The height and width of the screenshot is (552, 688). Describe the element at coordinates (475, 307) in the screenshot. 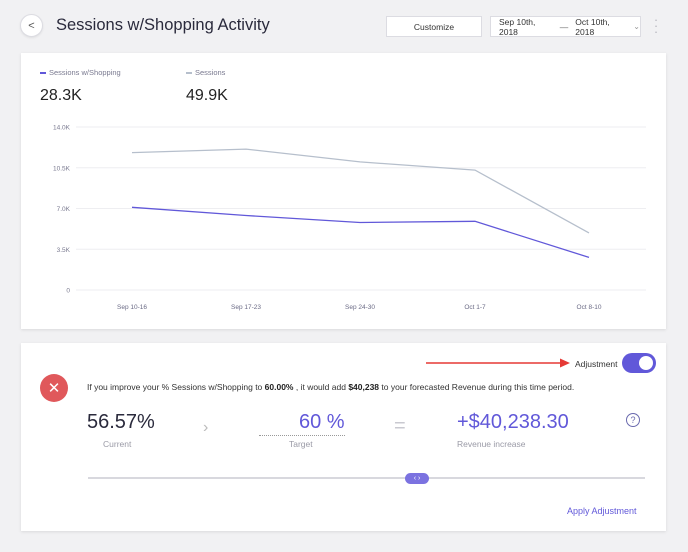

I see `x-tick-label: Oct 1-7` at that location.